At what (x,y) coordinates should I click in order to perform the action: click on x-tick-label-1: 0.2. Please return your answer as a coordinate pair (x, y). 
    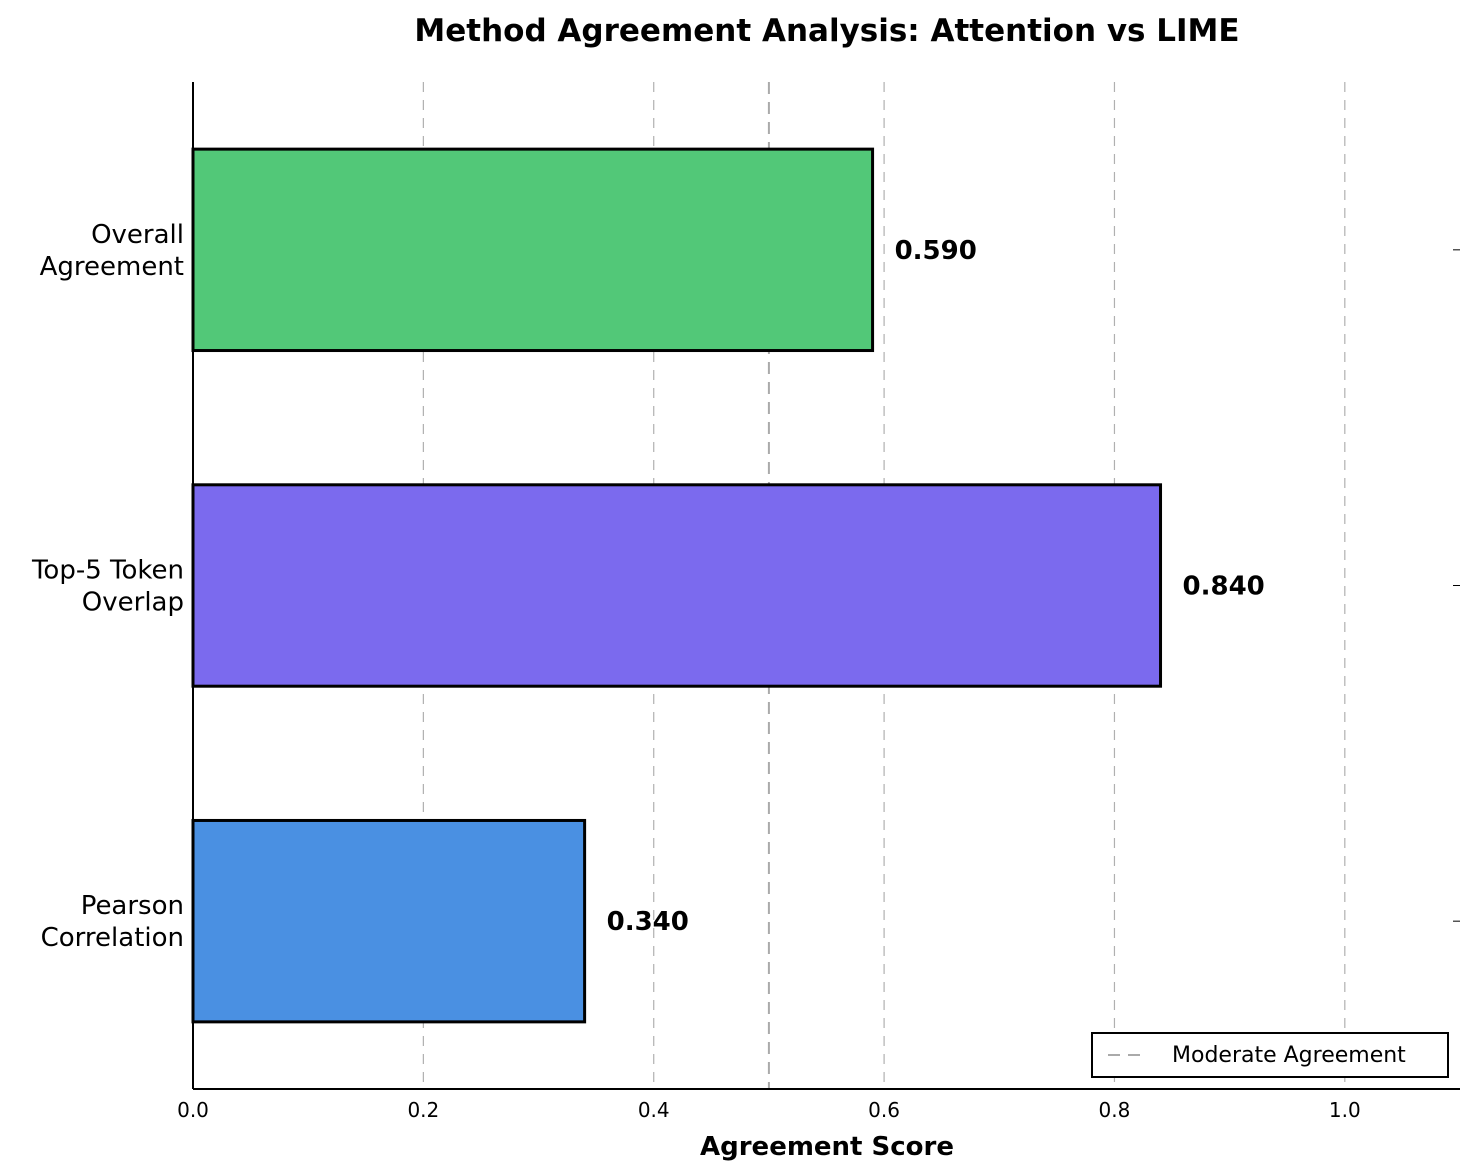
    Looking at the image, I should click on (423, 1110).